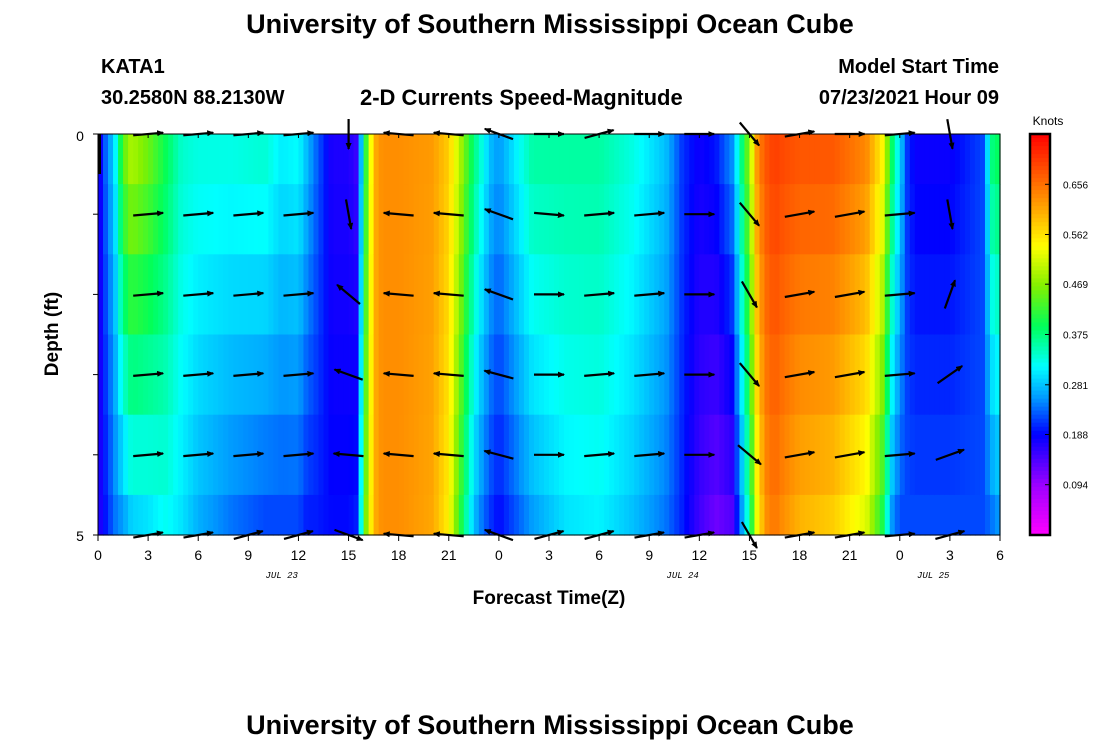 The height and width of the screenshot is (750, 1100). I want to click on colorbar-tick-label: 0.562, so click(1075, 236).